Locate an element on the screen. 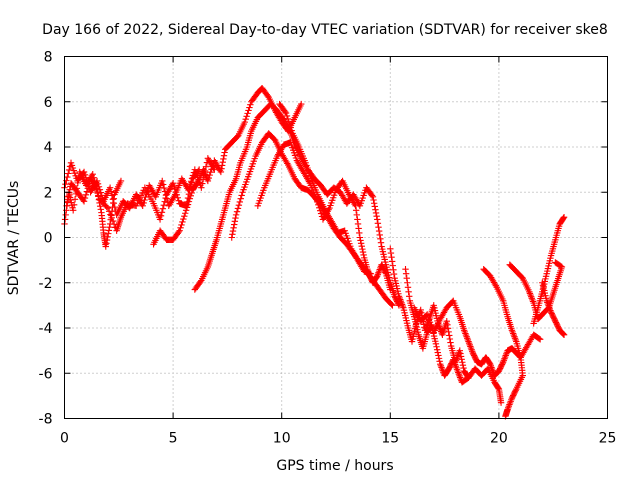 Image resolution: width=640 pixels, height=480 pixels. y-tick-label: 0 is located at coordinates (48, 239).